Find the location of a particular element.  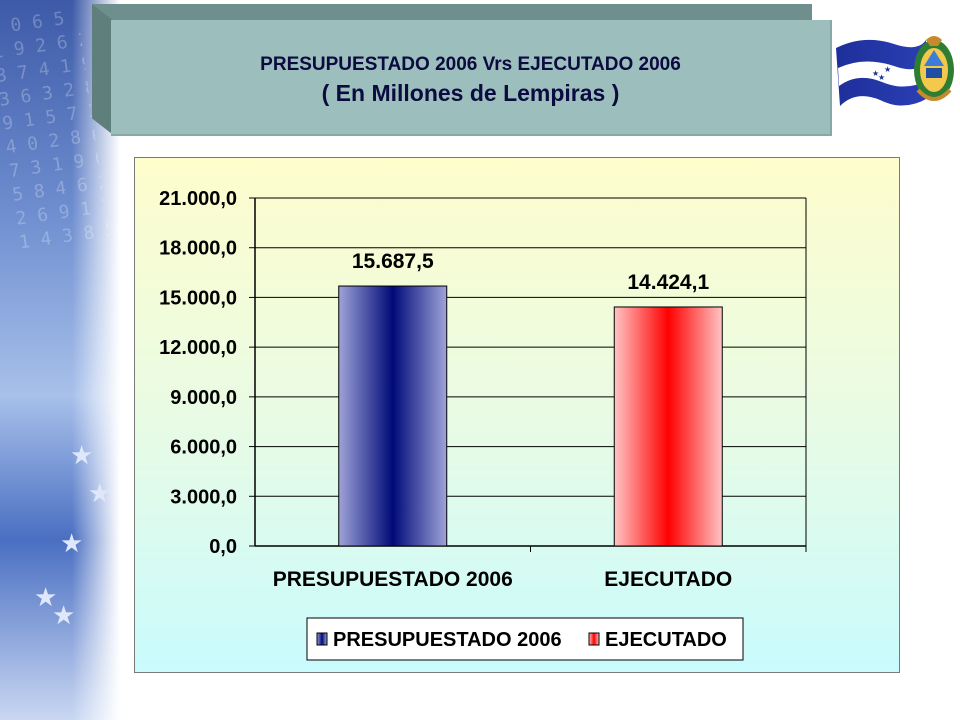

y-tick-label: 0,0 is located at coordinates (223, 547).